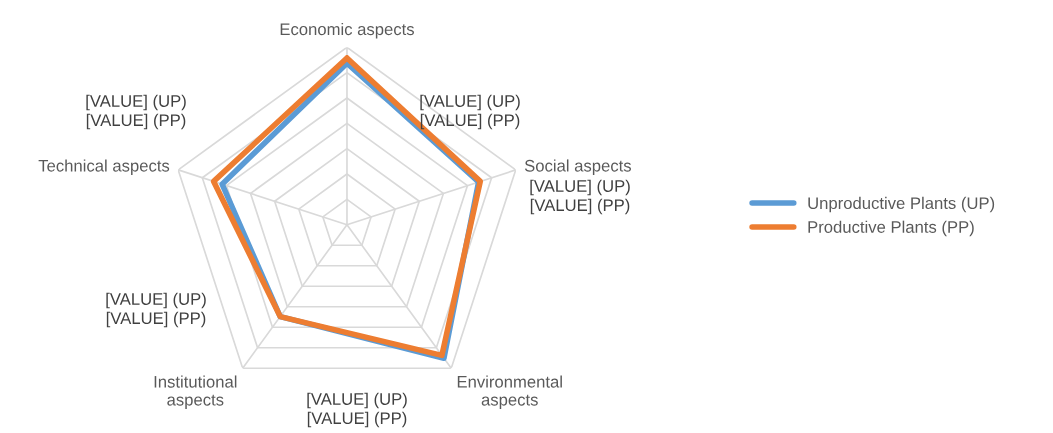 The height and width of the screenshot is (433, 1053). What do you see at coordinates (891, 228) in the screenshot?
I see `legend-label: Productive Plants (PP)` at bounding box center [891, 228].